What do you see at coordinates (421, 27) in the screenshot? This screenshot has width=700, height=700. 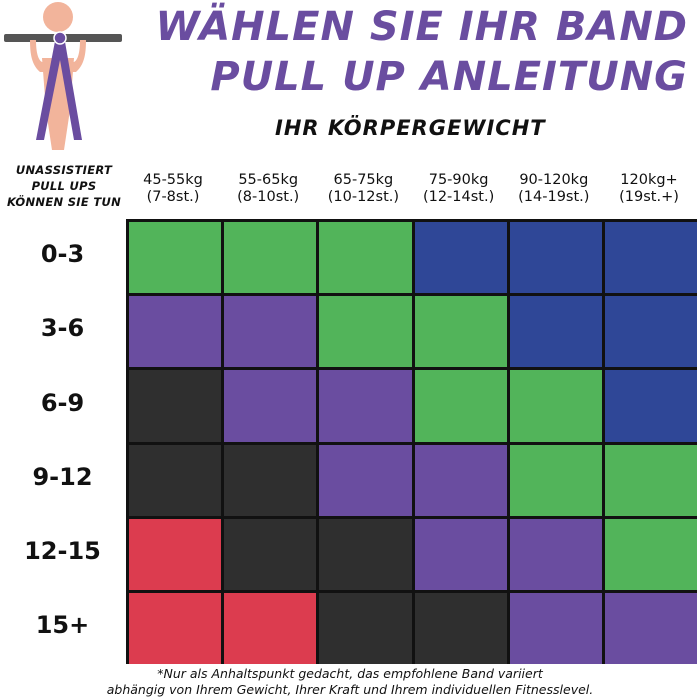 I see `title-line-1: WÄHLEN SIE IHR BAND` at bounding box center [421, 27].